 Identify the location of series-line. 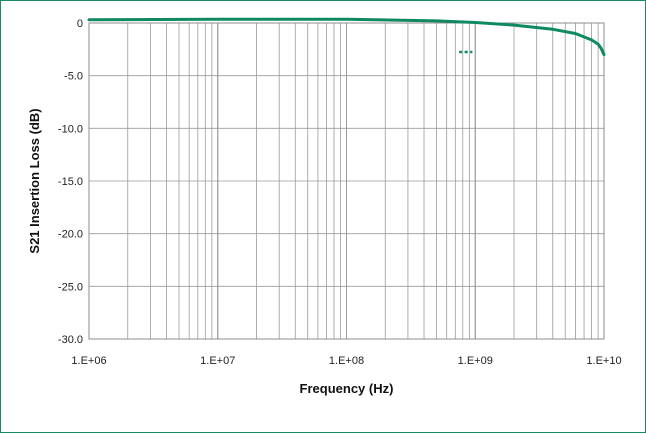
(346, 37).